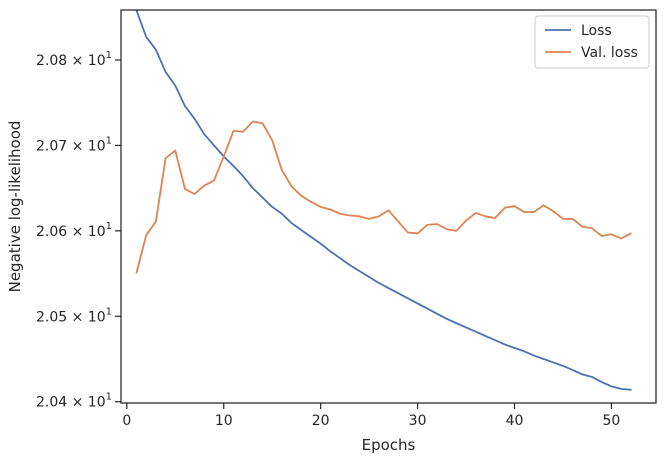 The width and height of the screenshot is (667, 463). What do you see at coordinates (74, 230) in the screenshot?
I see `y-tick-label: 2.06 × 10¹` at bounding box center [74, 230].